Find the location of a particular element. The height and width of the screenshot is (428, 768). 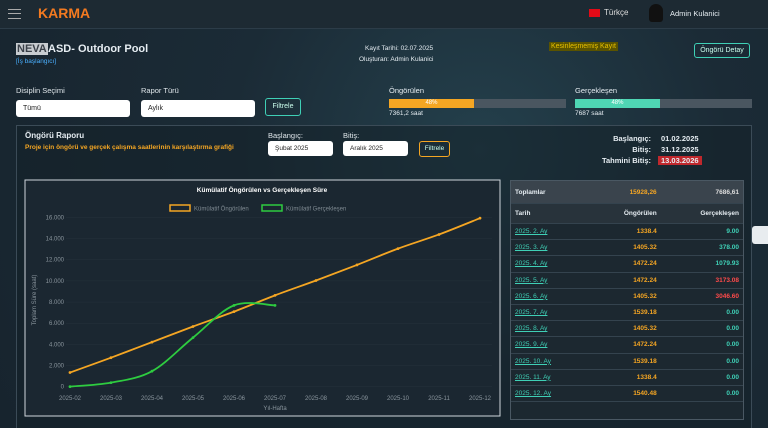

report-type-select: Aylık is located at coordinates (198, 108).